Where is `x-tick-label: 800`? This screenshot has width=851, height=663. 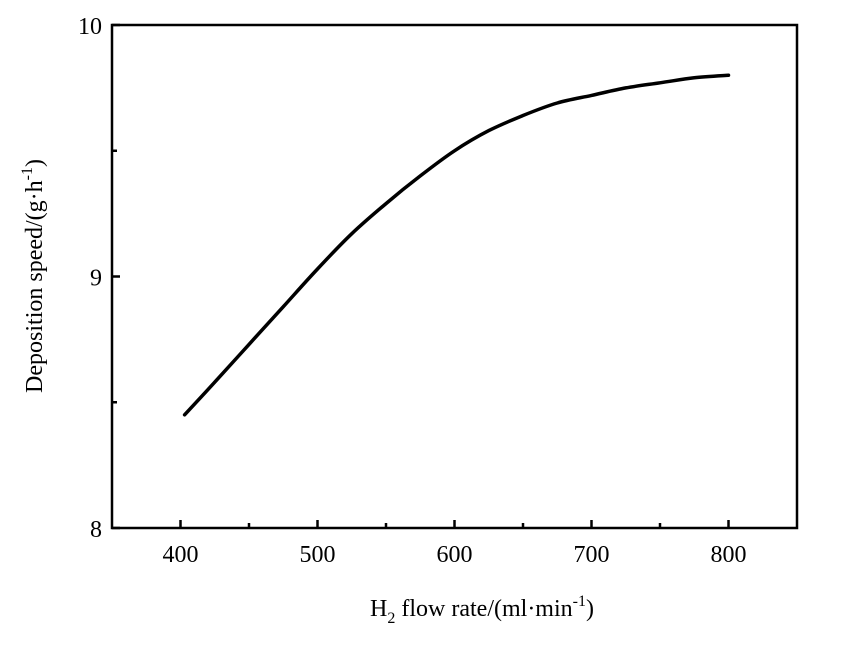 x-tick-label: 800 is located at coordinates (729, 555).